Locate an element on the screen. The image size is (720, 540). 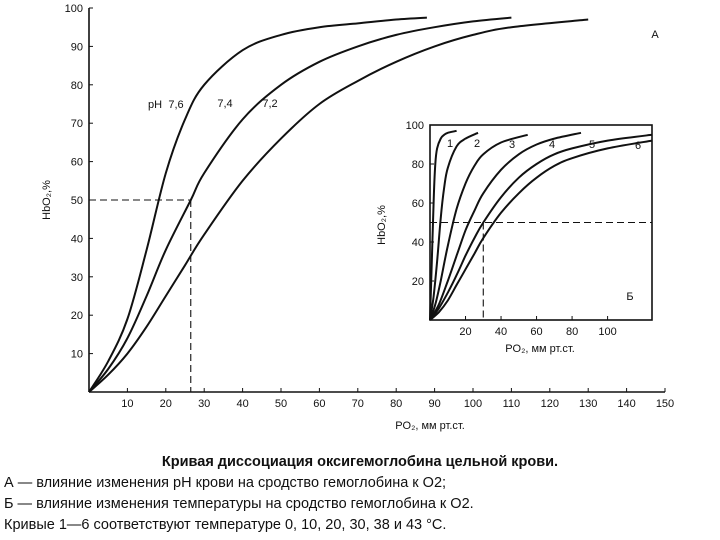
series-label-6: 6 is located at coordinates (638, 146).